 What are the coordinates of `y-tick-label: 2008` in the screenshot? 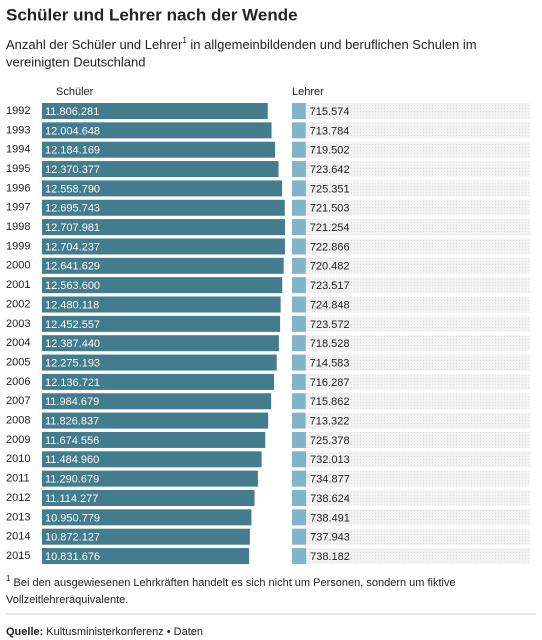 It's located at (18, 421).